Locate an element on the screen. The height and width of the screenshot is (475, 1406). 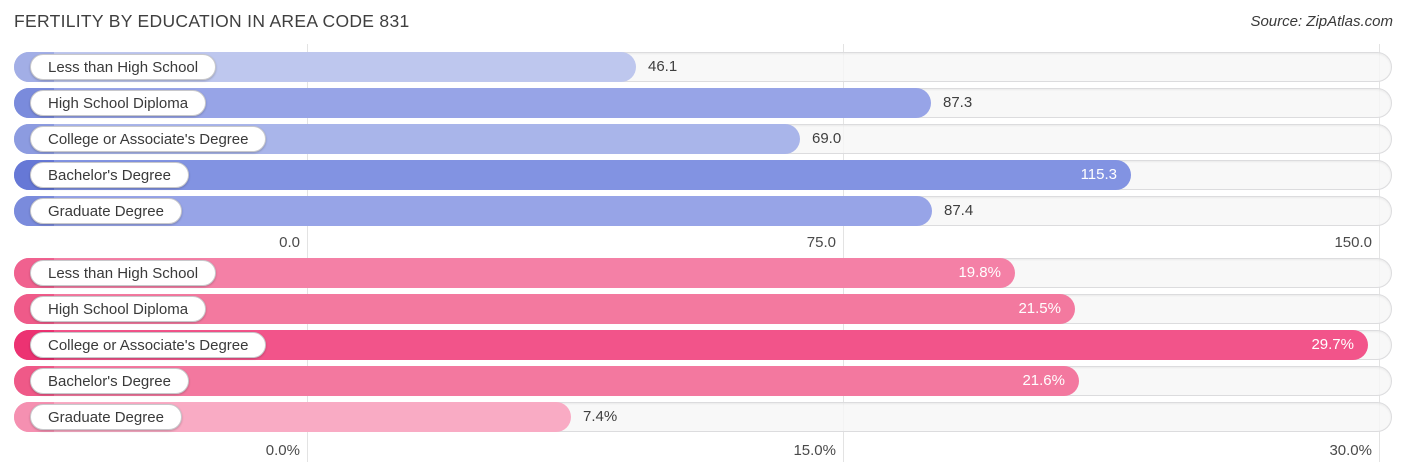
source-credit: Source: ZipAtlas.com is located at coordinates (1321, 21).